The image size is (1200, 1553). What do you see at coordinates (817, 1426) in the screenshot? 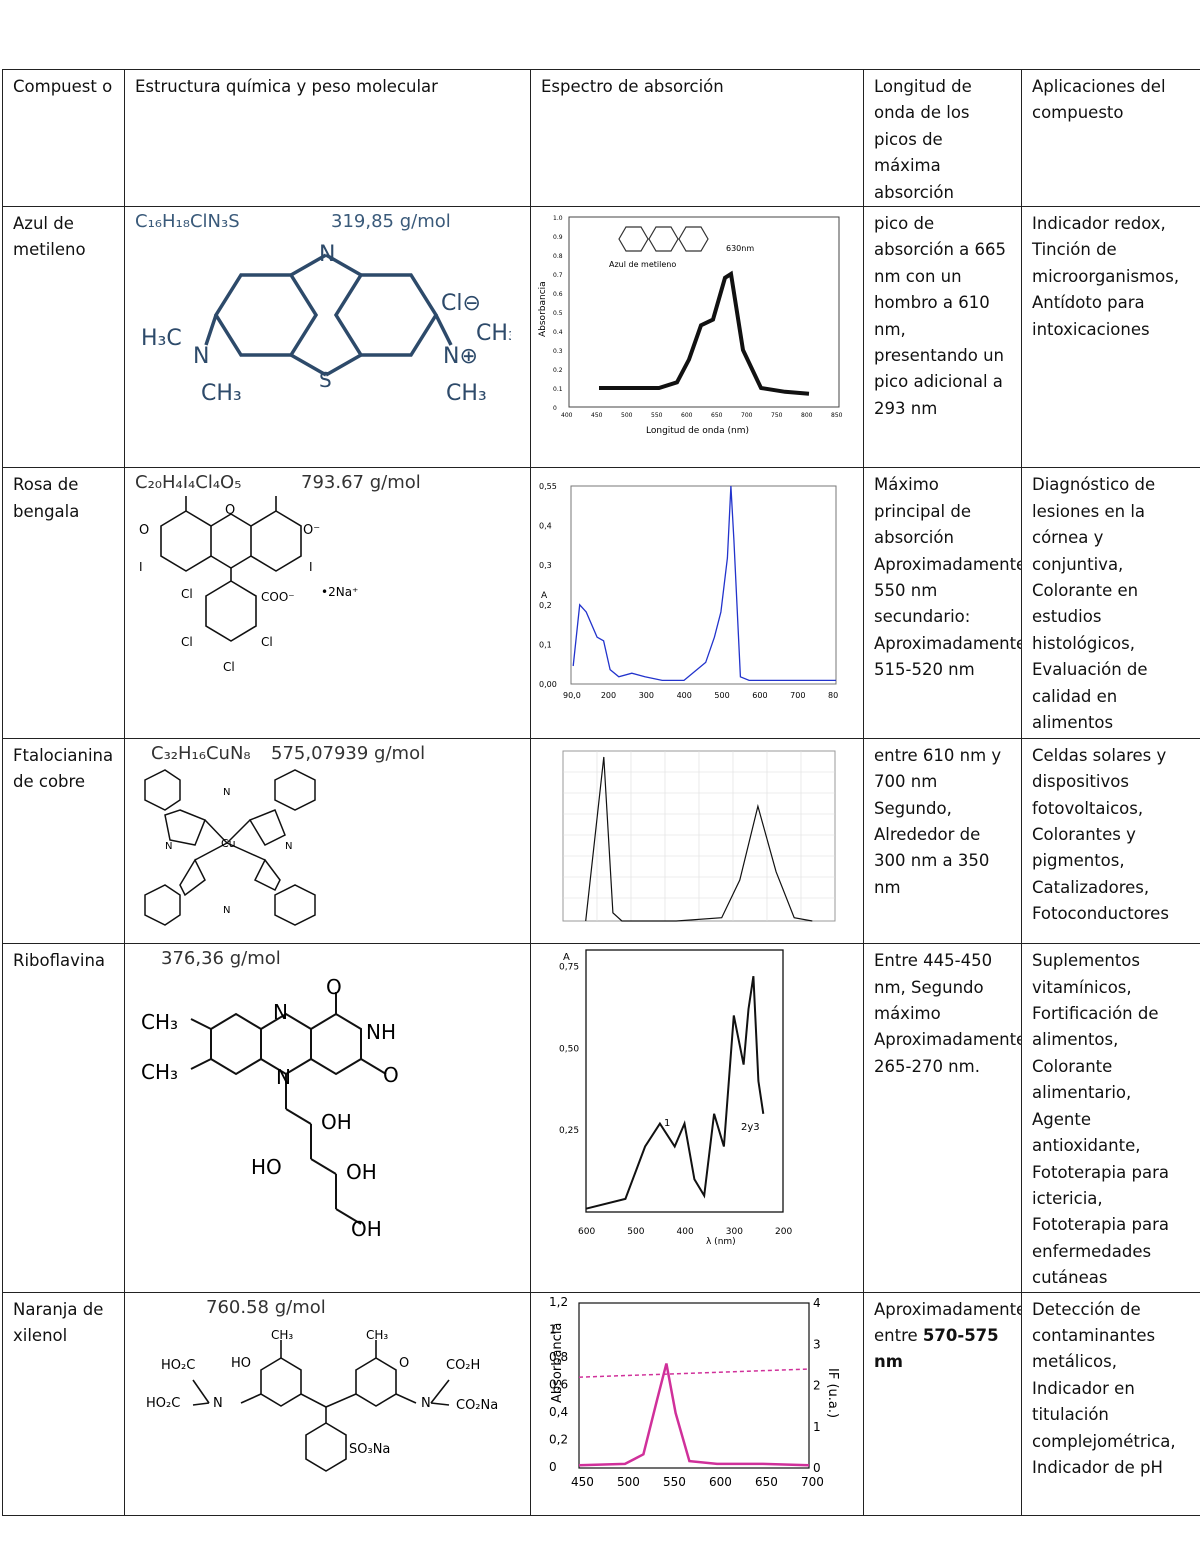
I see `tick-label: 1` at bounding box center [817, 1426].